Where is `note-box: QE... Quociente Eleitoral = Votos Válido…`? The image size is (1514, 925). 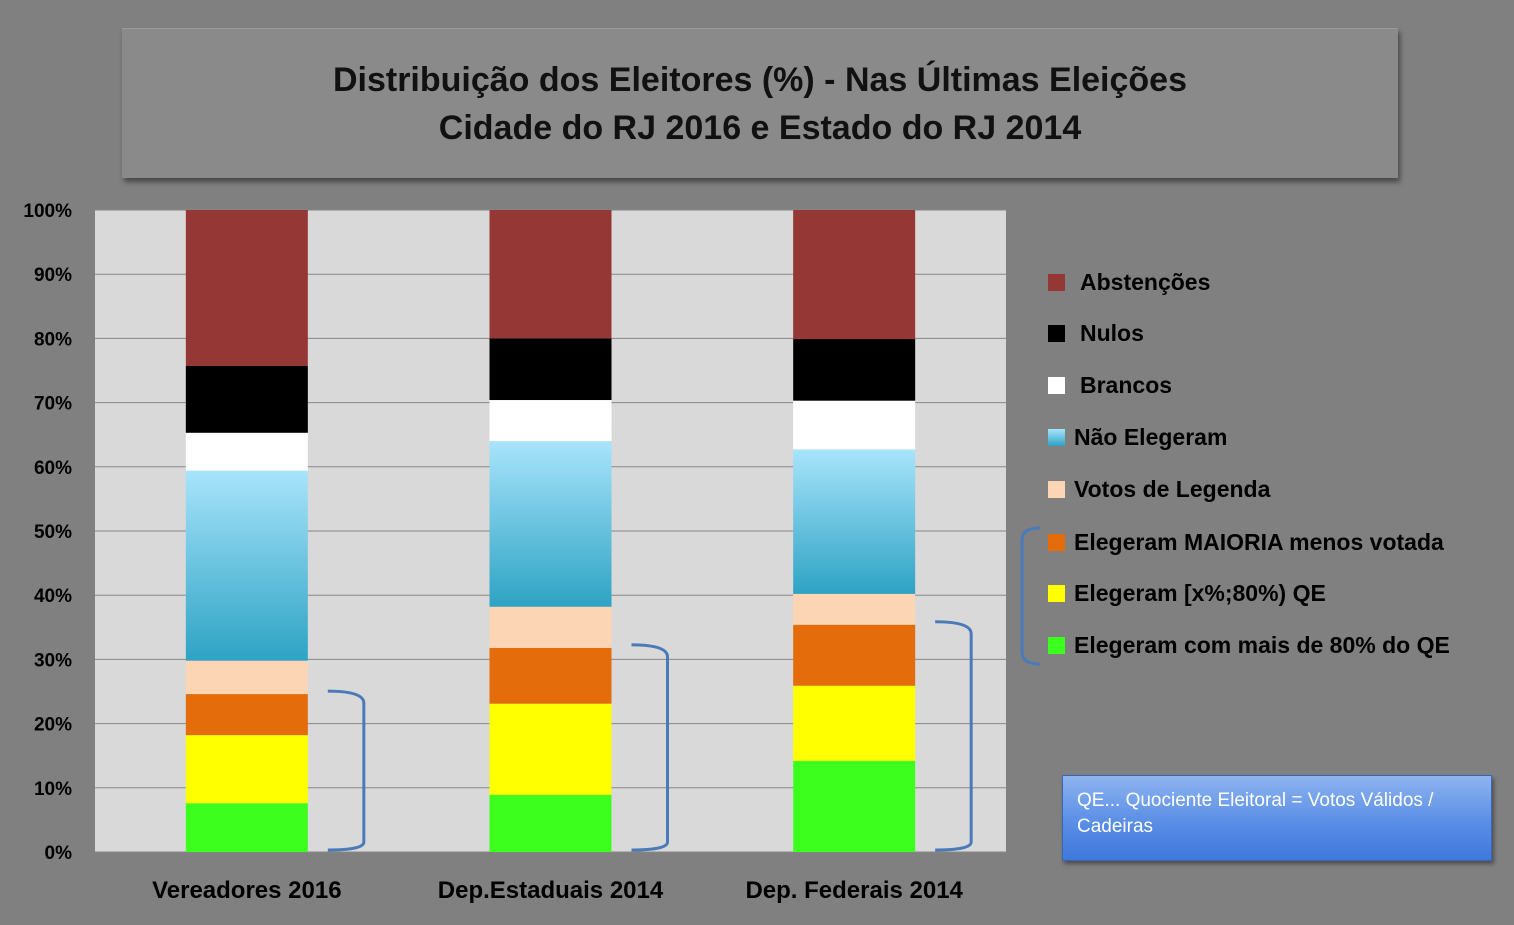
note-box: QE... Quociente Eleitoral = Votos Válido… is located at coordinates (1277, 818).